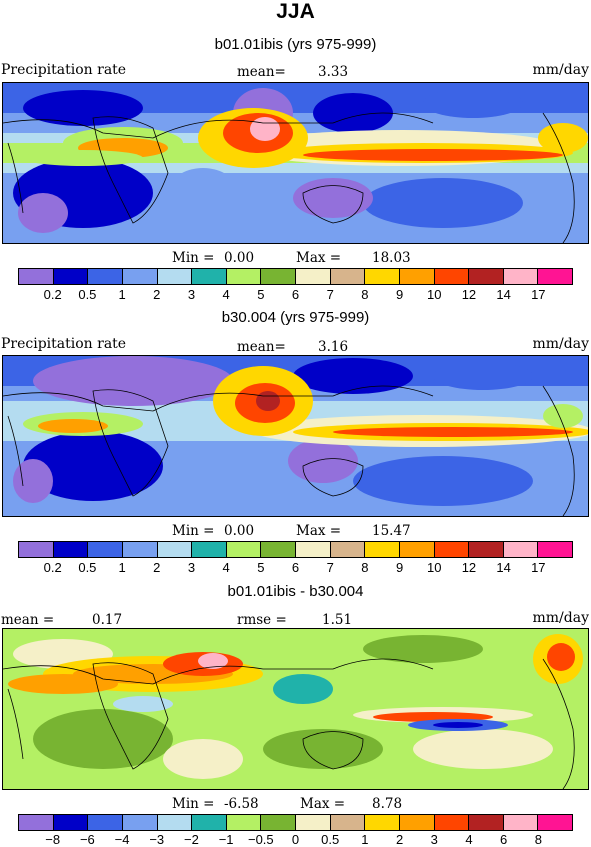  I want to click on panel2-mean-value: 3.16, so click(333, 347).